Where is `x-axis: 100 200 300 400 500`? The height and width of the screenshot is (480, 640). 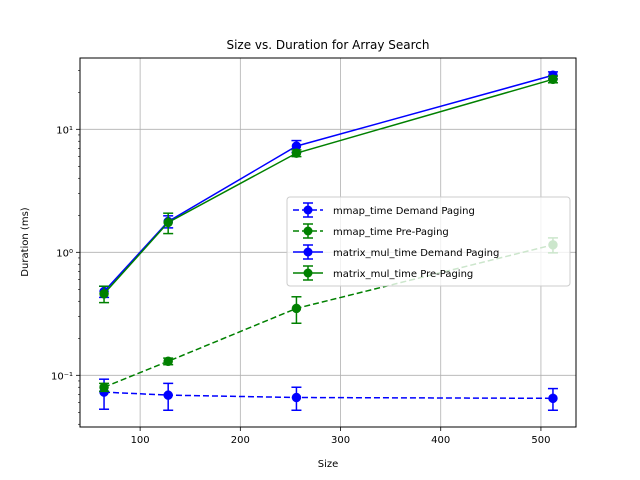 x-axis: 100 200 300 400 500 is located at coordinates (340, 436).